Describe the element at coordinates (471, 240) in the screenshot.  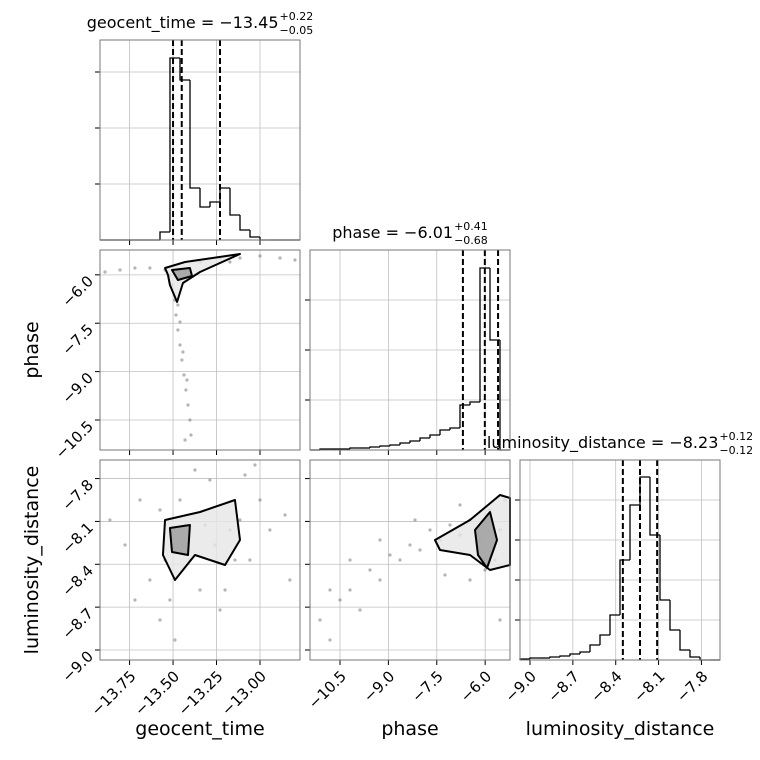
I see `title-sub: −0.68` at that location.